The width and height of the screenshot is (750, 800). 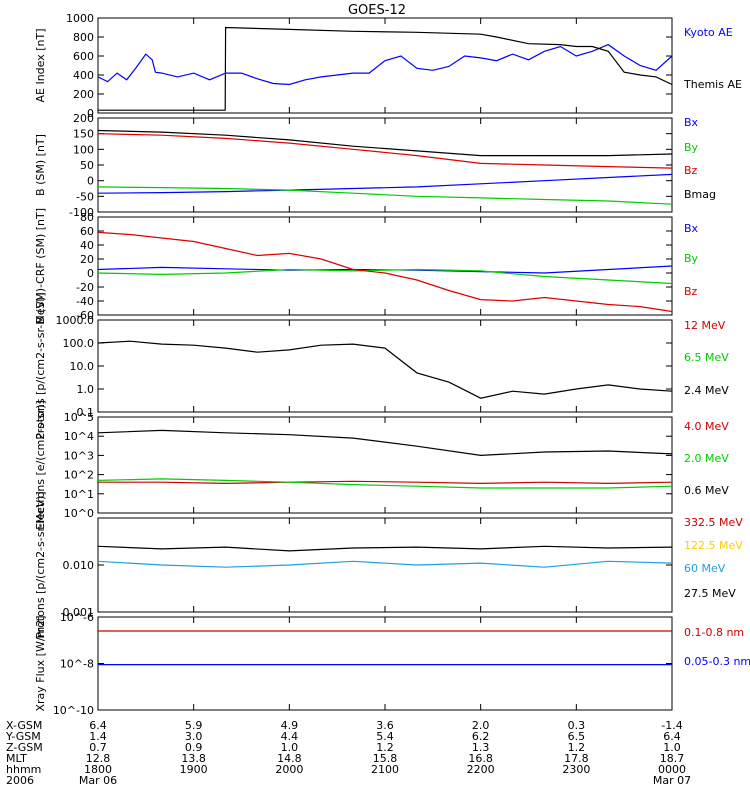 What do you see at coordinates (40, 165) in the screenshot?
I see `y-axis-label: B (SM) [nT]` at bounding box center [40, 165].